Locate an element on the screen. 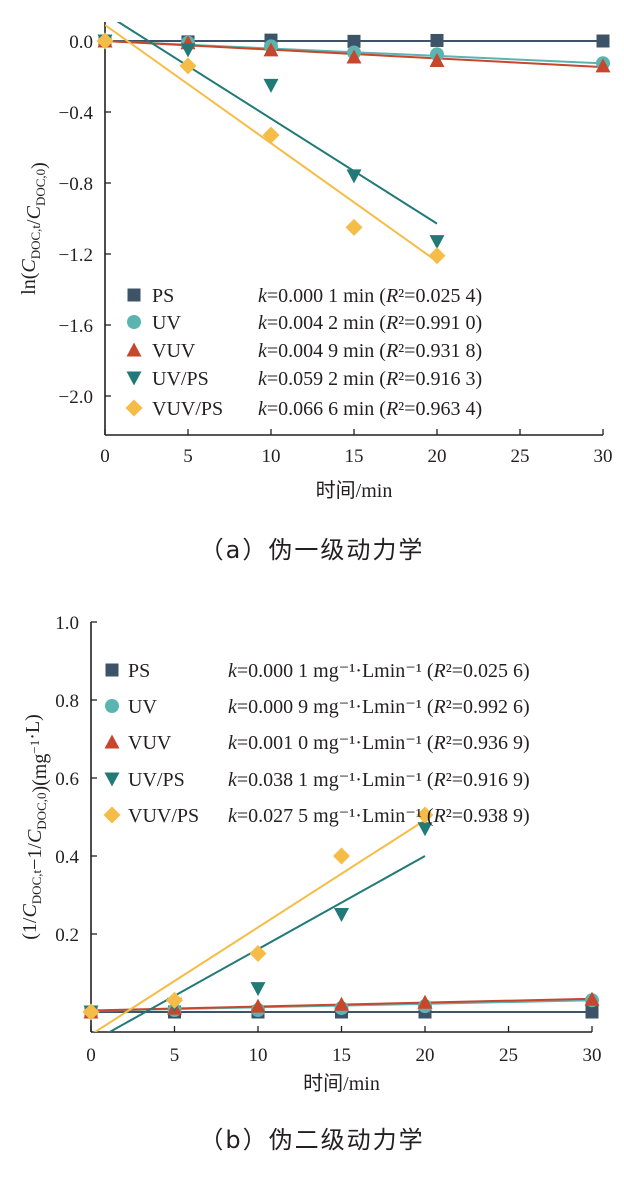  y-axis-label: (1/CDOC,t−1/CDOC,0)(mg−1·L) is located at coordinates (35, 827).